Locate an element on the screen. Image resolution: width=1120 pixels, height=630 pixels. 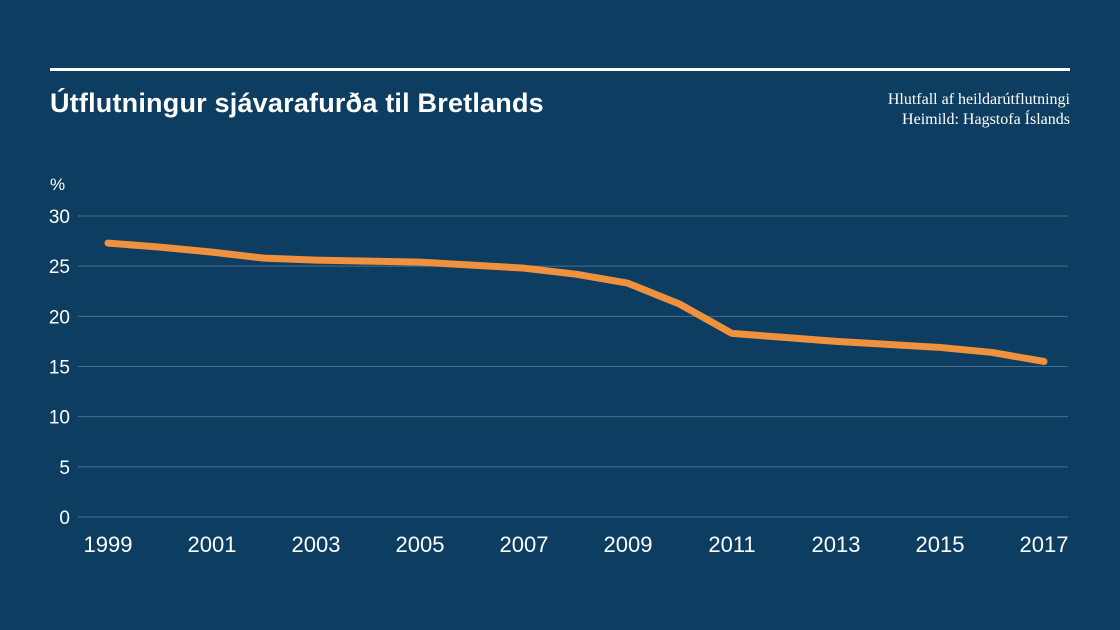
x-tick-label: 2013 is located at coordinates (836, 544).